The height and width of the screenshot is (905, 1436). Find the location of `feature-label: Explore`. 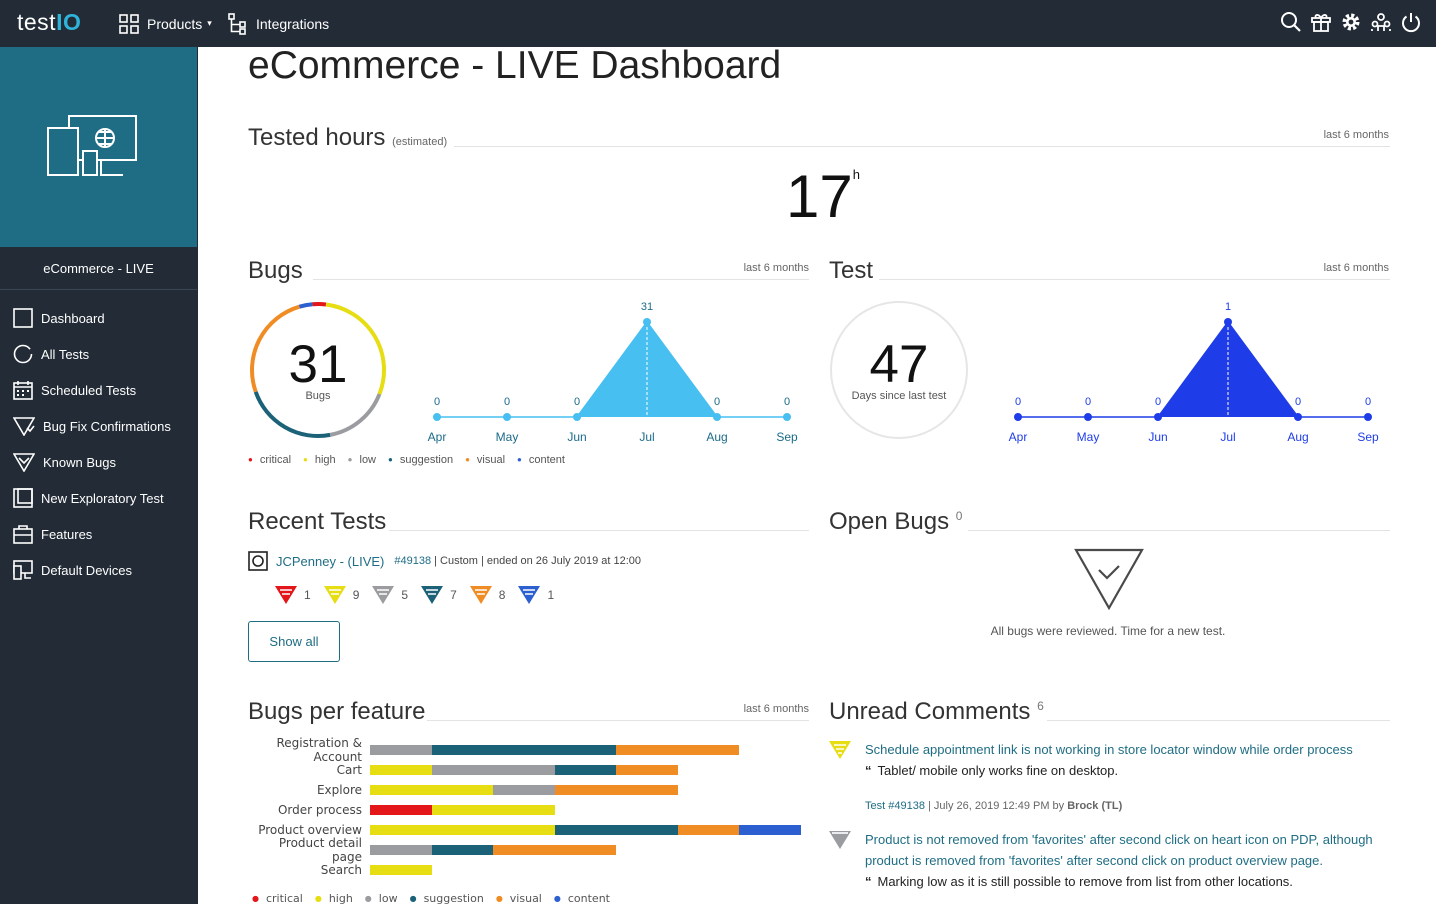

feature-label: Explore is located at coordinates (309, 790).